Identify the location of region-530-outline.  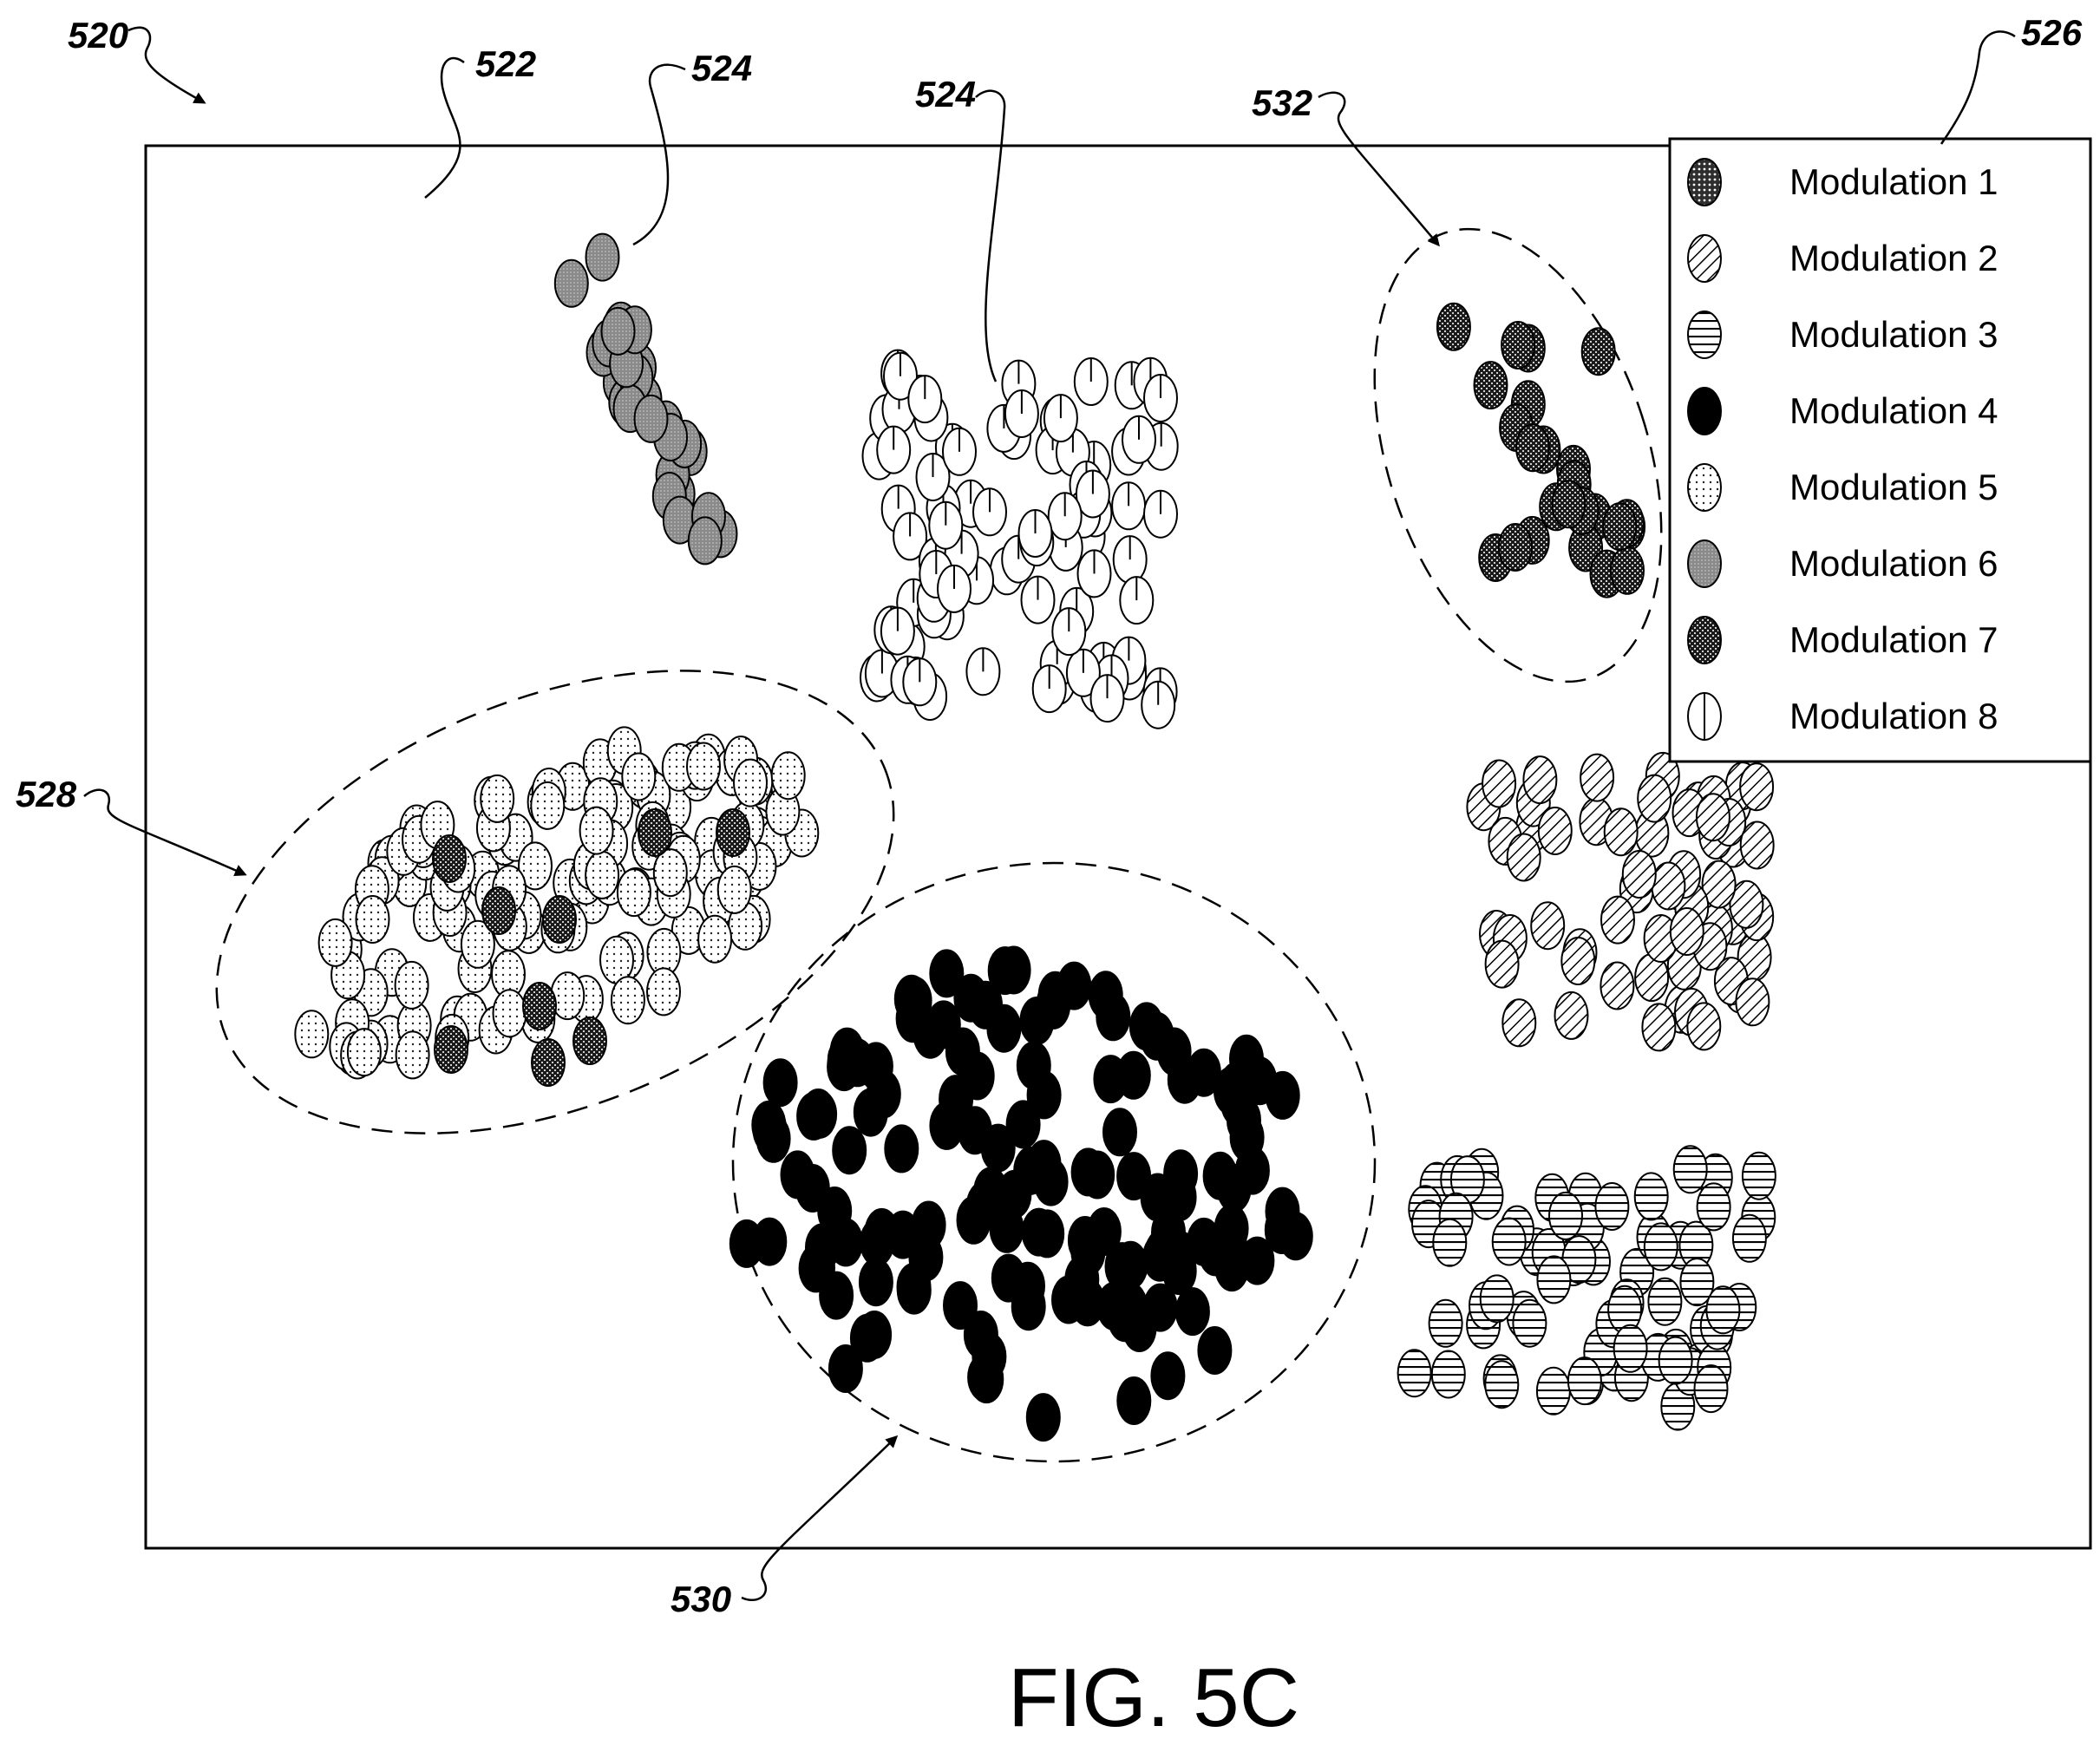
(1054, 1162).